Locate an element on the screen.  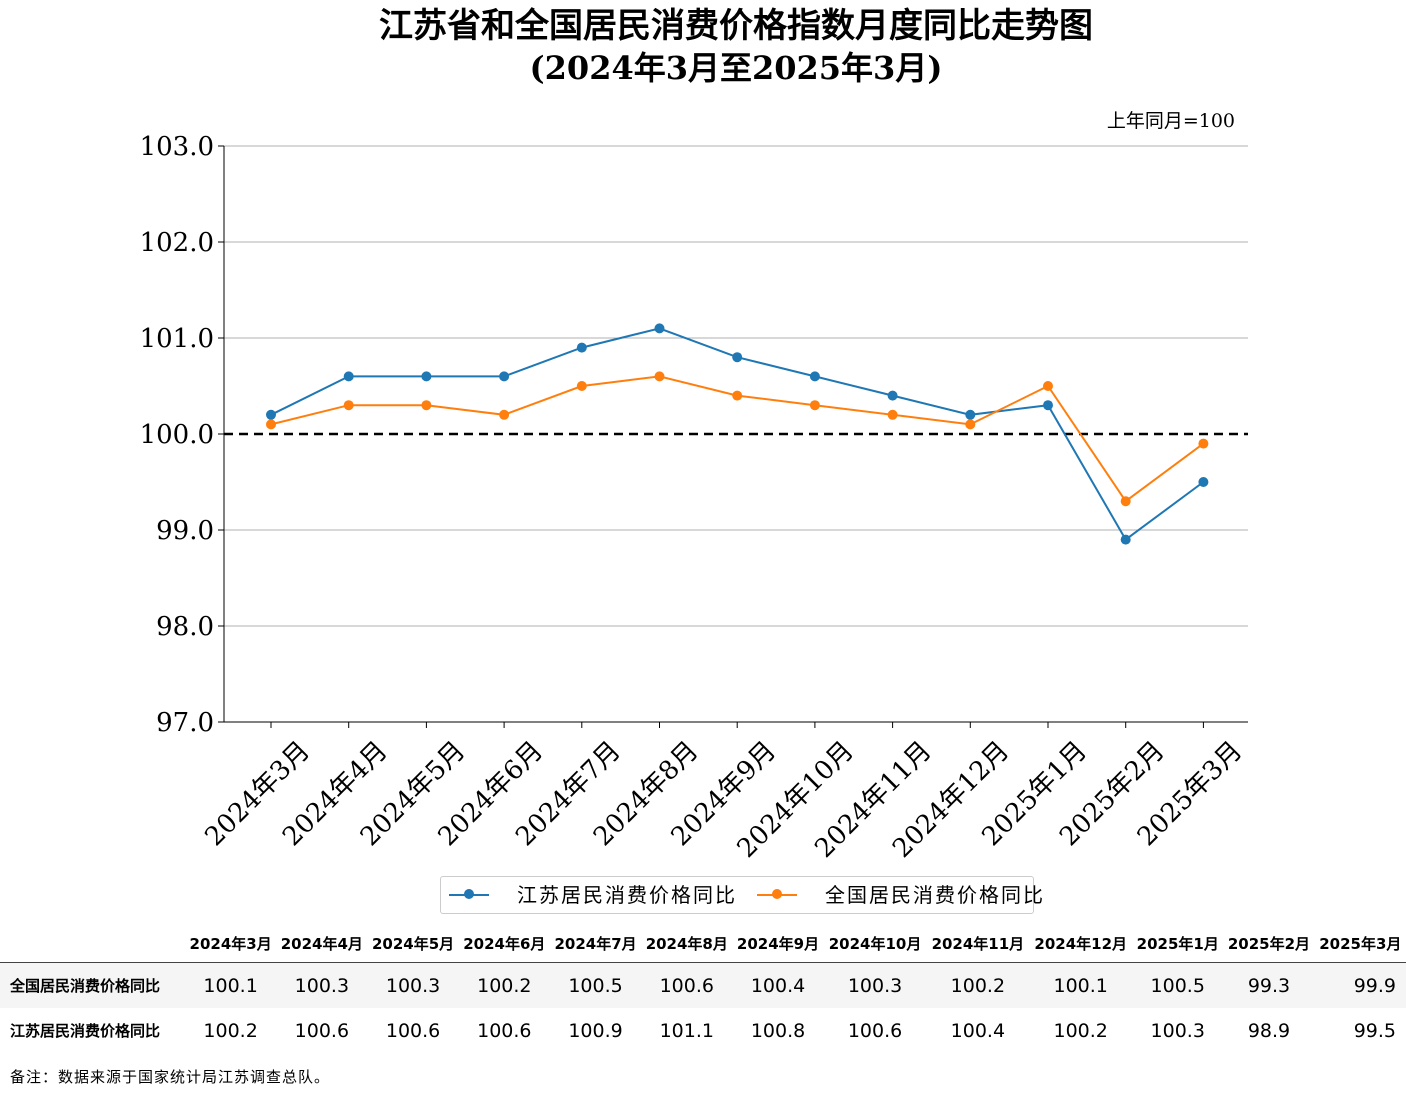
table-header-cell: 2024年8月 is located at coordinates (686, 943).